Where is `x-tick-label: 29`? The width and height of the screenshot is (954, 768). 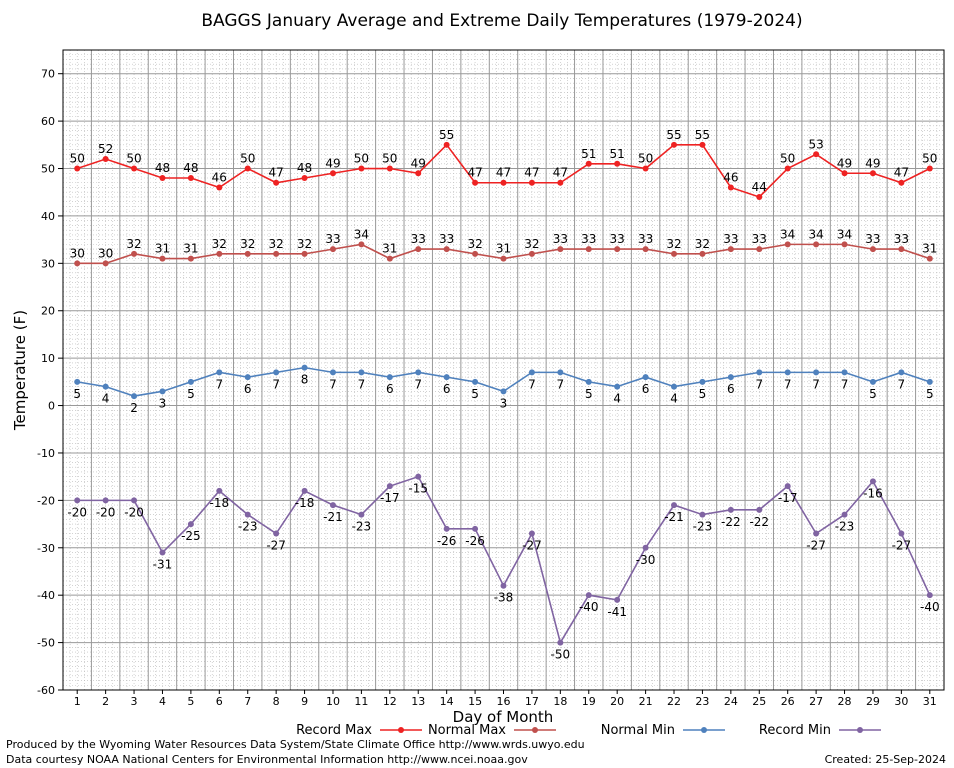 x-tick-label: 29 is located at coordinates (873, 701).